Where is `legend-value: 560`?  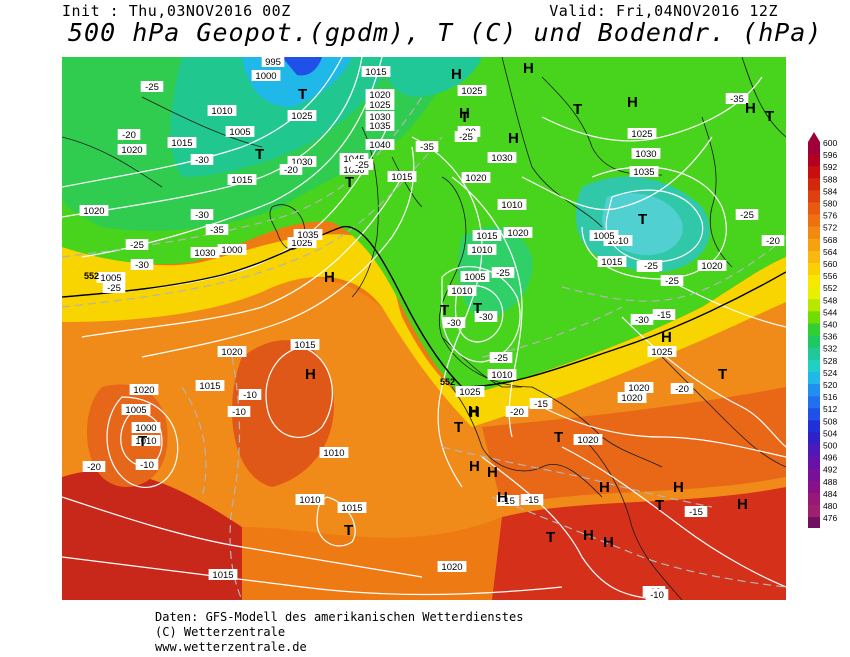 legend-value: 560 is located at coordinates (830, 264).